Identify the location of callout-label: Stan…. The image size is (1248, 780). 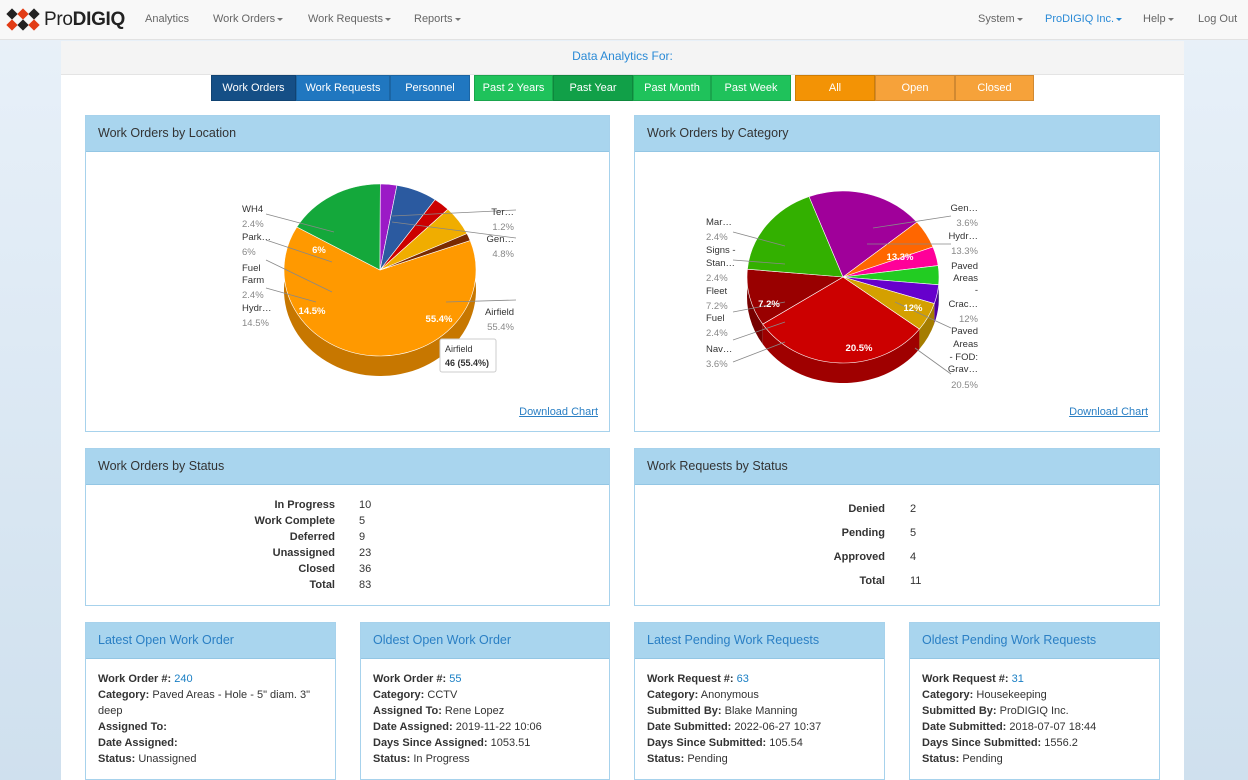
(720, 263).